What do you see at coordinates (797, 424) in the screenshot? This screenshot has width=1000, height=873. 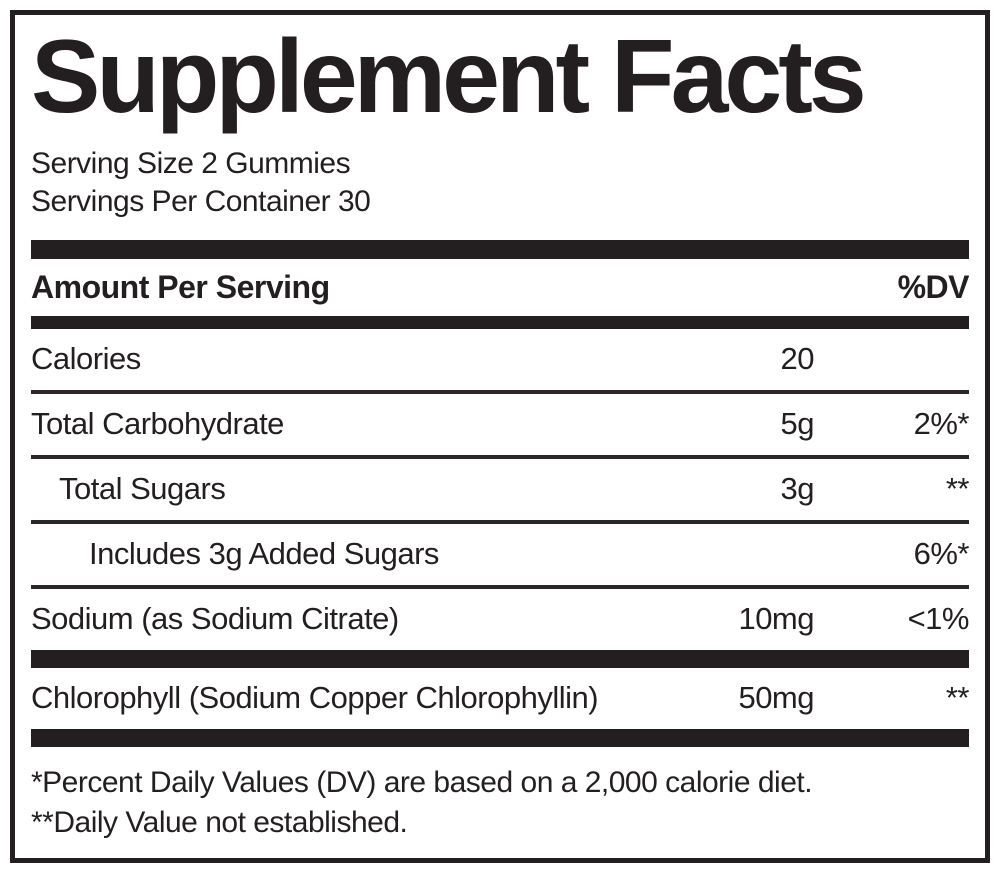 I see `nutrient-amount: 5g` at bounding box center [797, 424].